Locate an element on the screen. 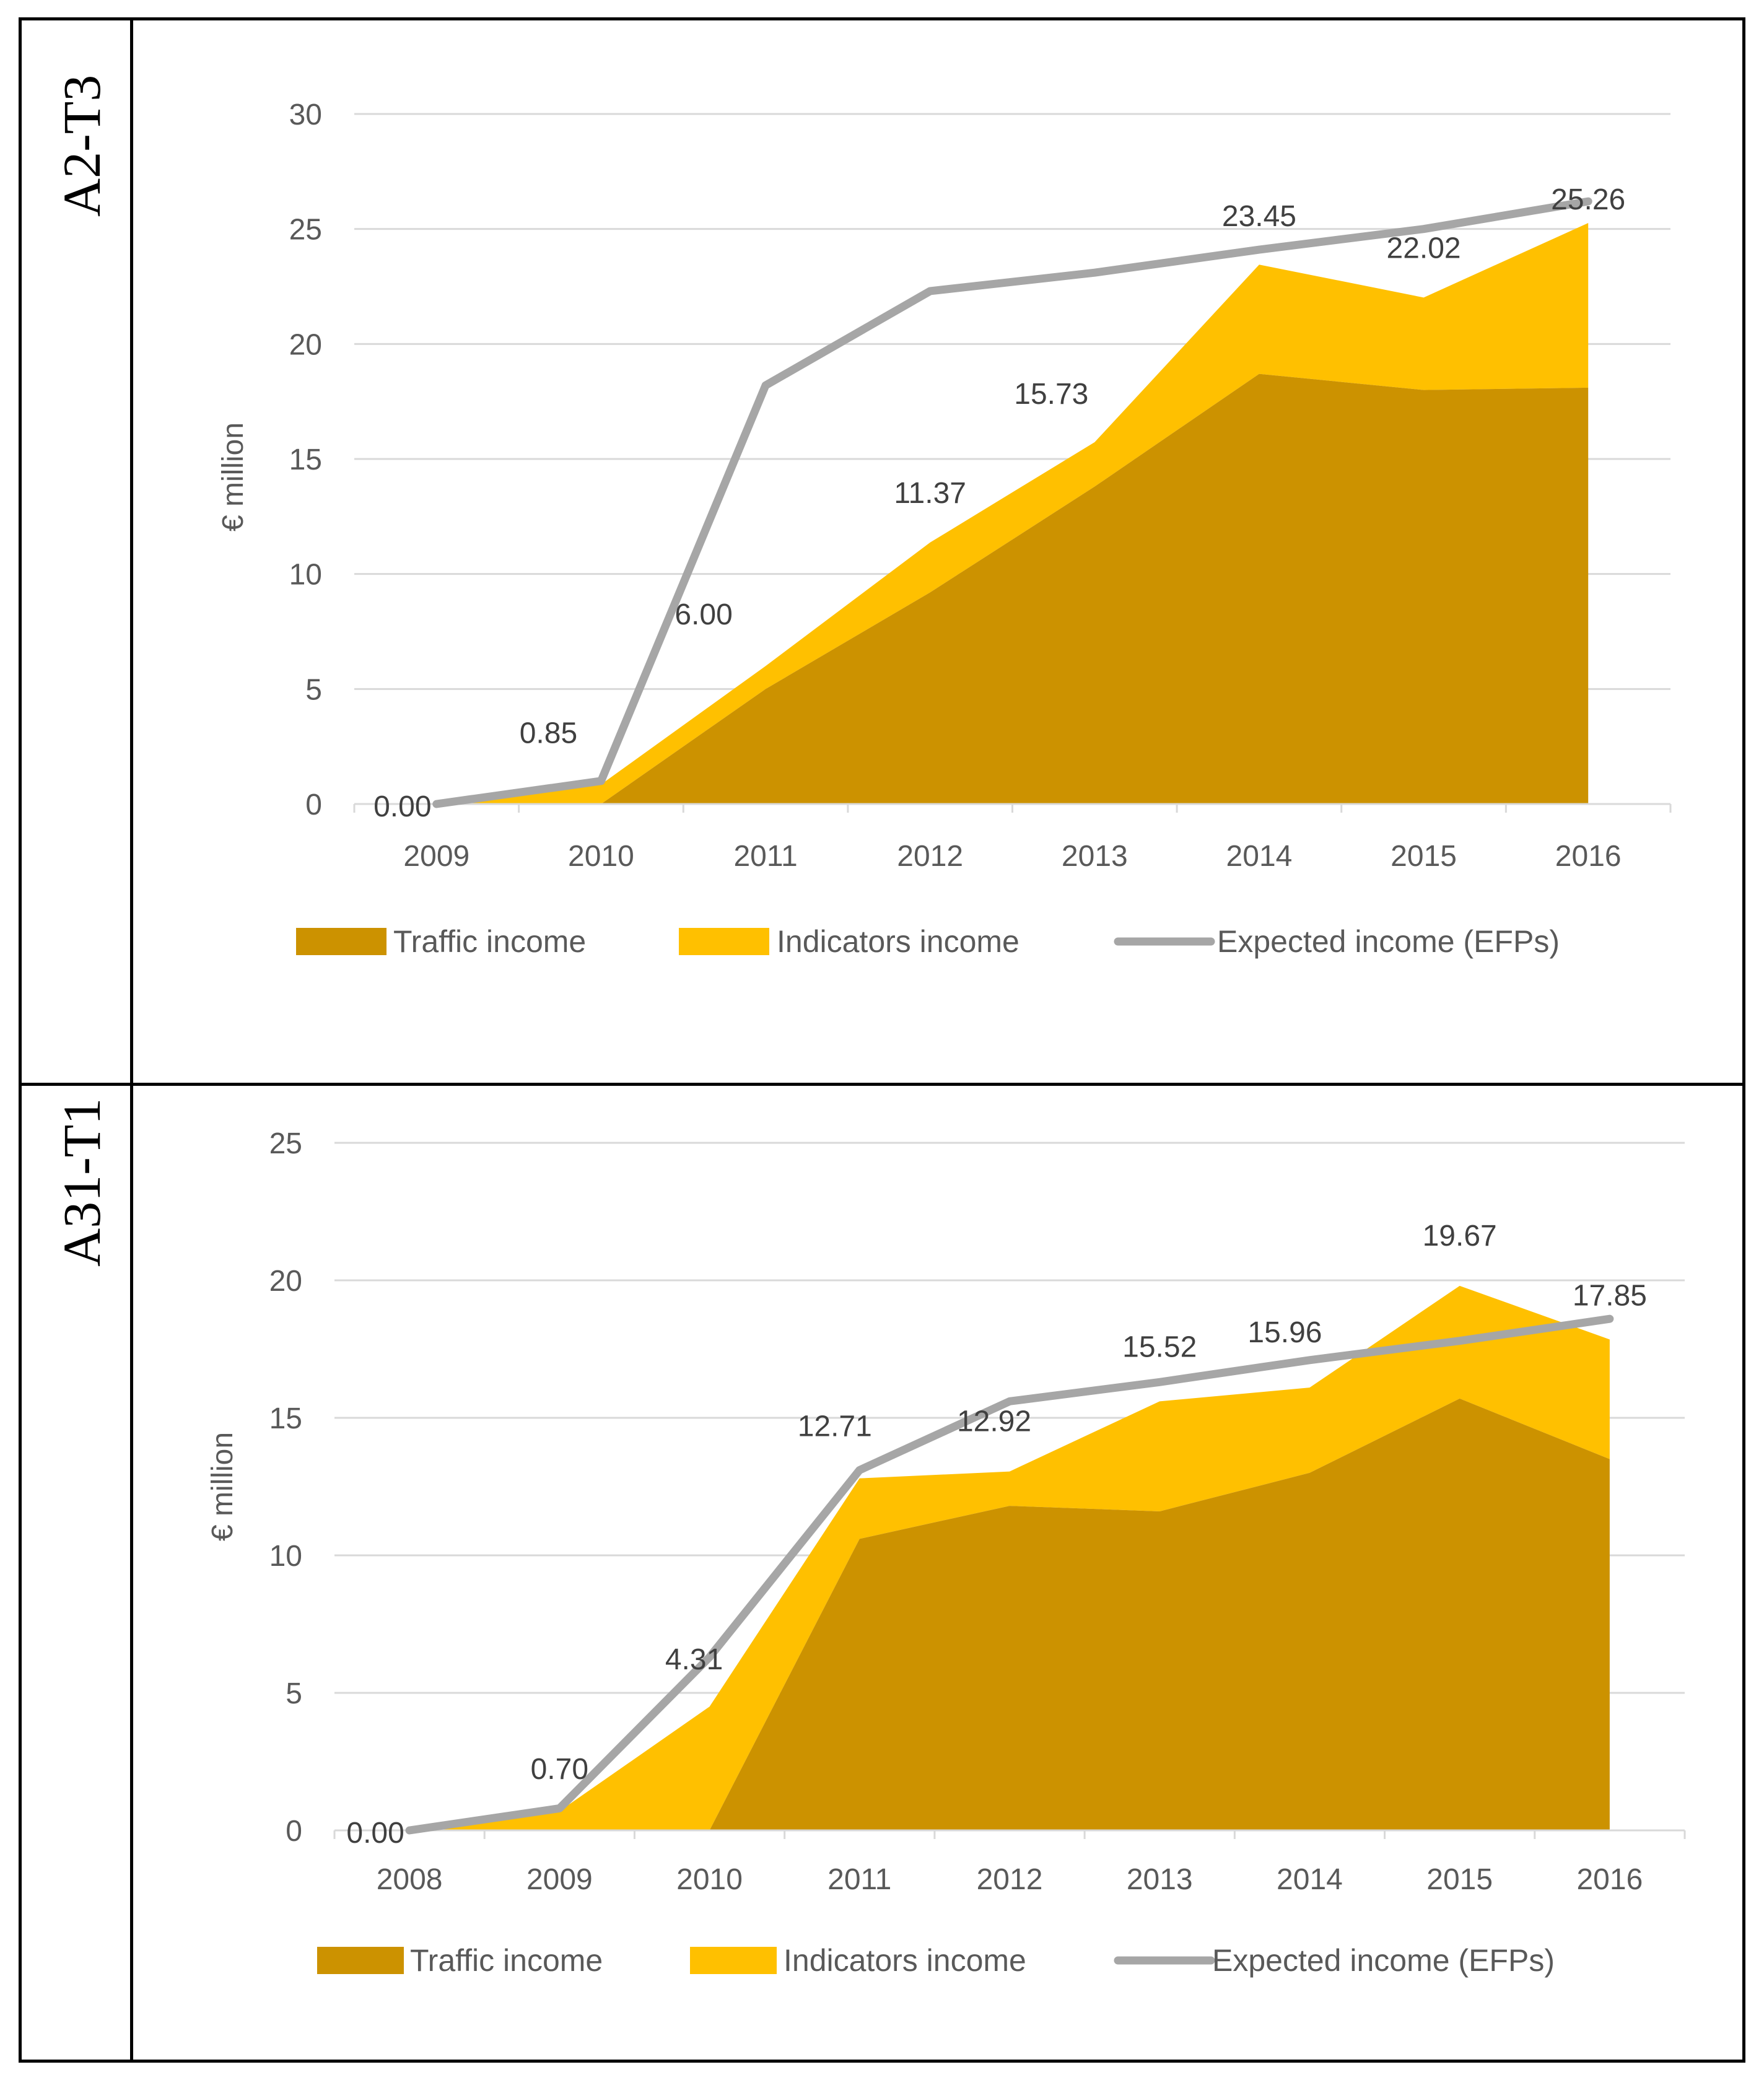 The height and width of the screenshot is (2080, 1764). chart2-legend-label: Indicators income is located at coordinates (905, 1960).